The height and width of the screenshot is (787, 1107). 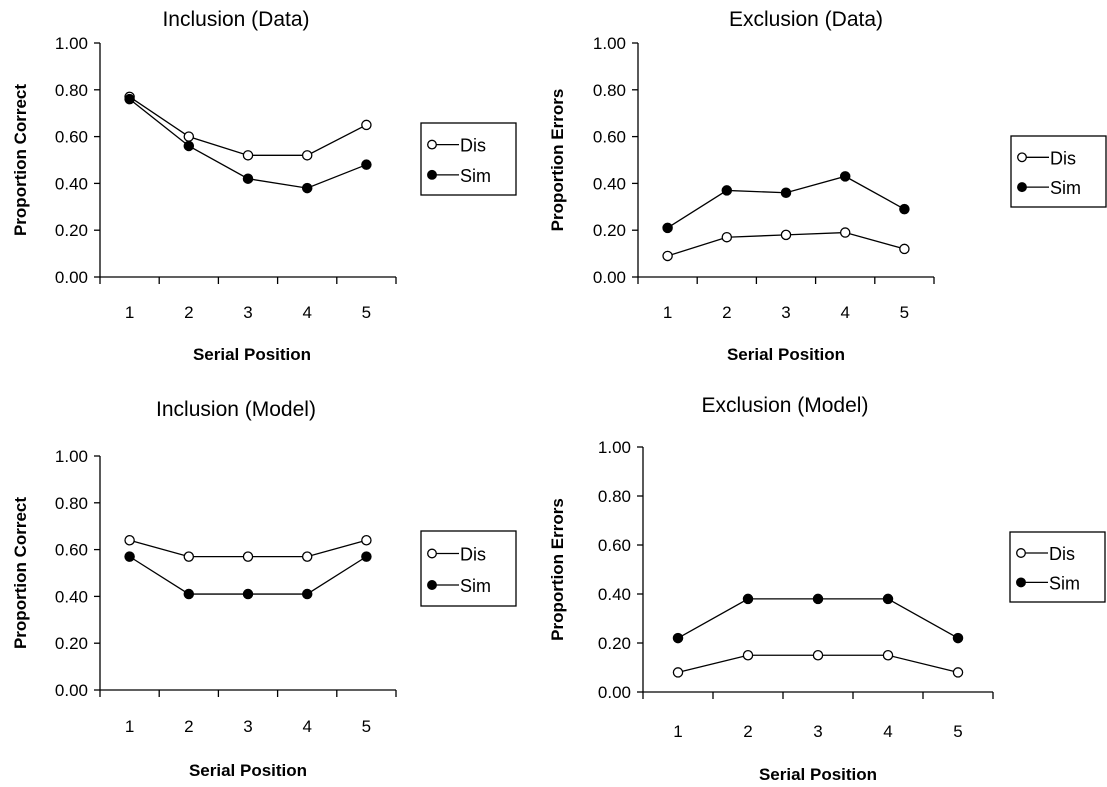 I want to click on chart-title: Exclusion (Data), so click(x=806, y=19).